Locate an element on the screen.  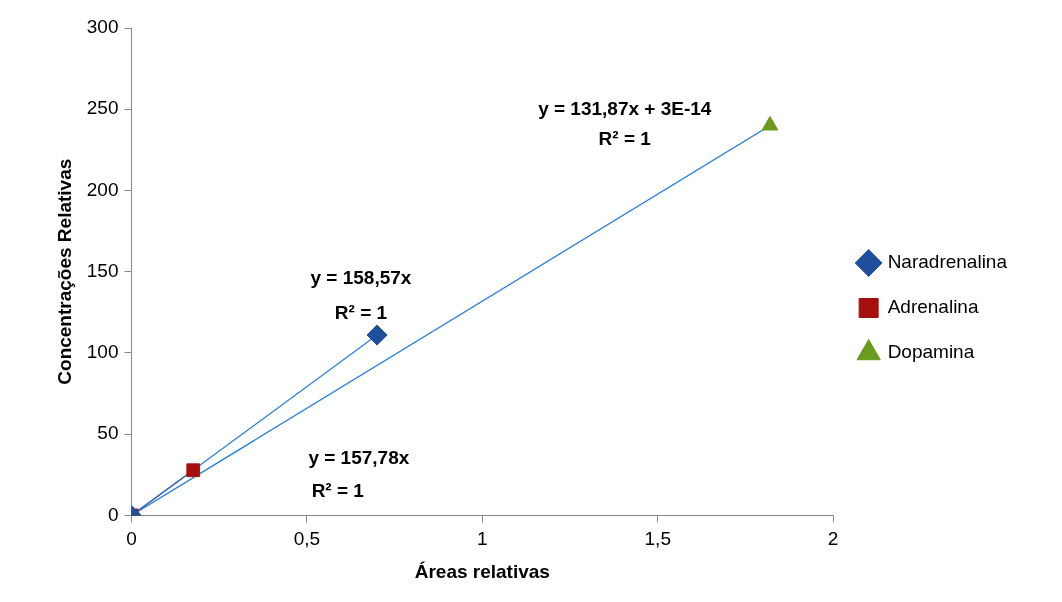
y-tick-label: 250 is located at coordinates (102, 108).